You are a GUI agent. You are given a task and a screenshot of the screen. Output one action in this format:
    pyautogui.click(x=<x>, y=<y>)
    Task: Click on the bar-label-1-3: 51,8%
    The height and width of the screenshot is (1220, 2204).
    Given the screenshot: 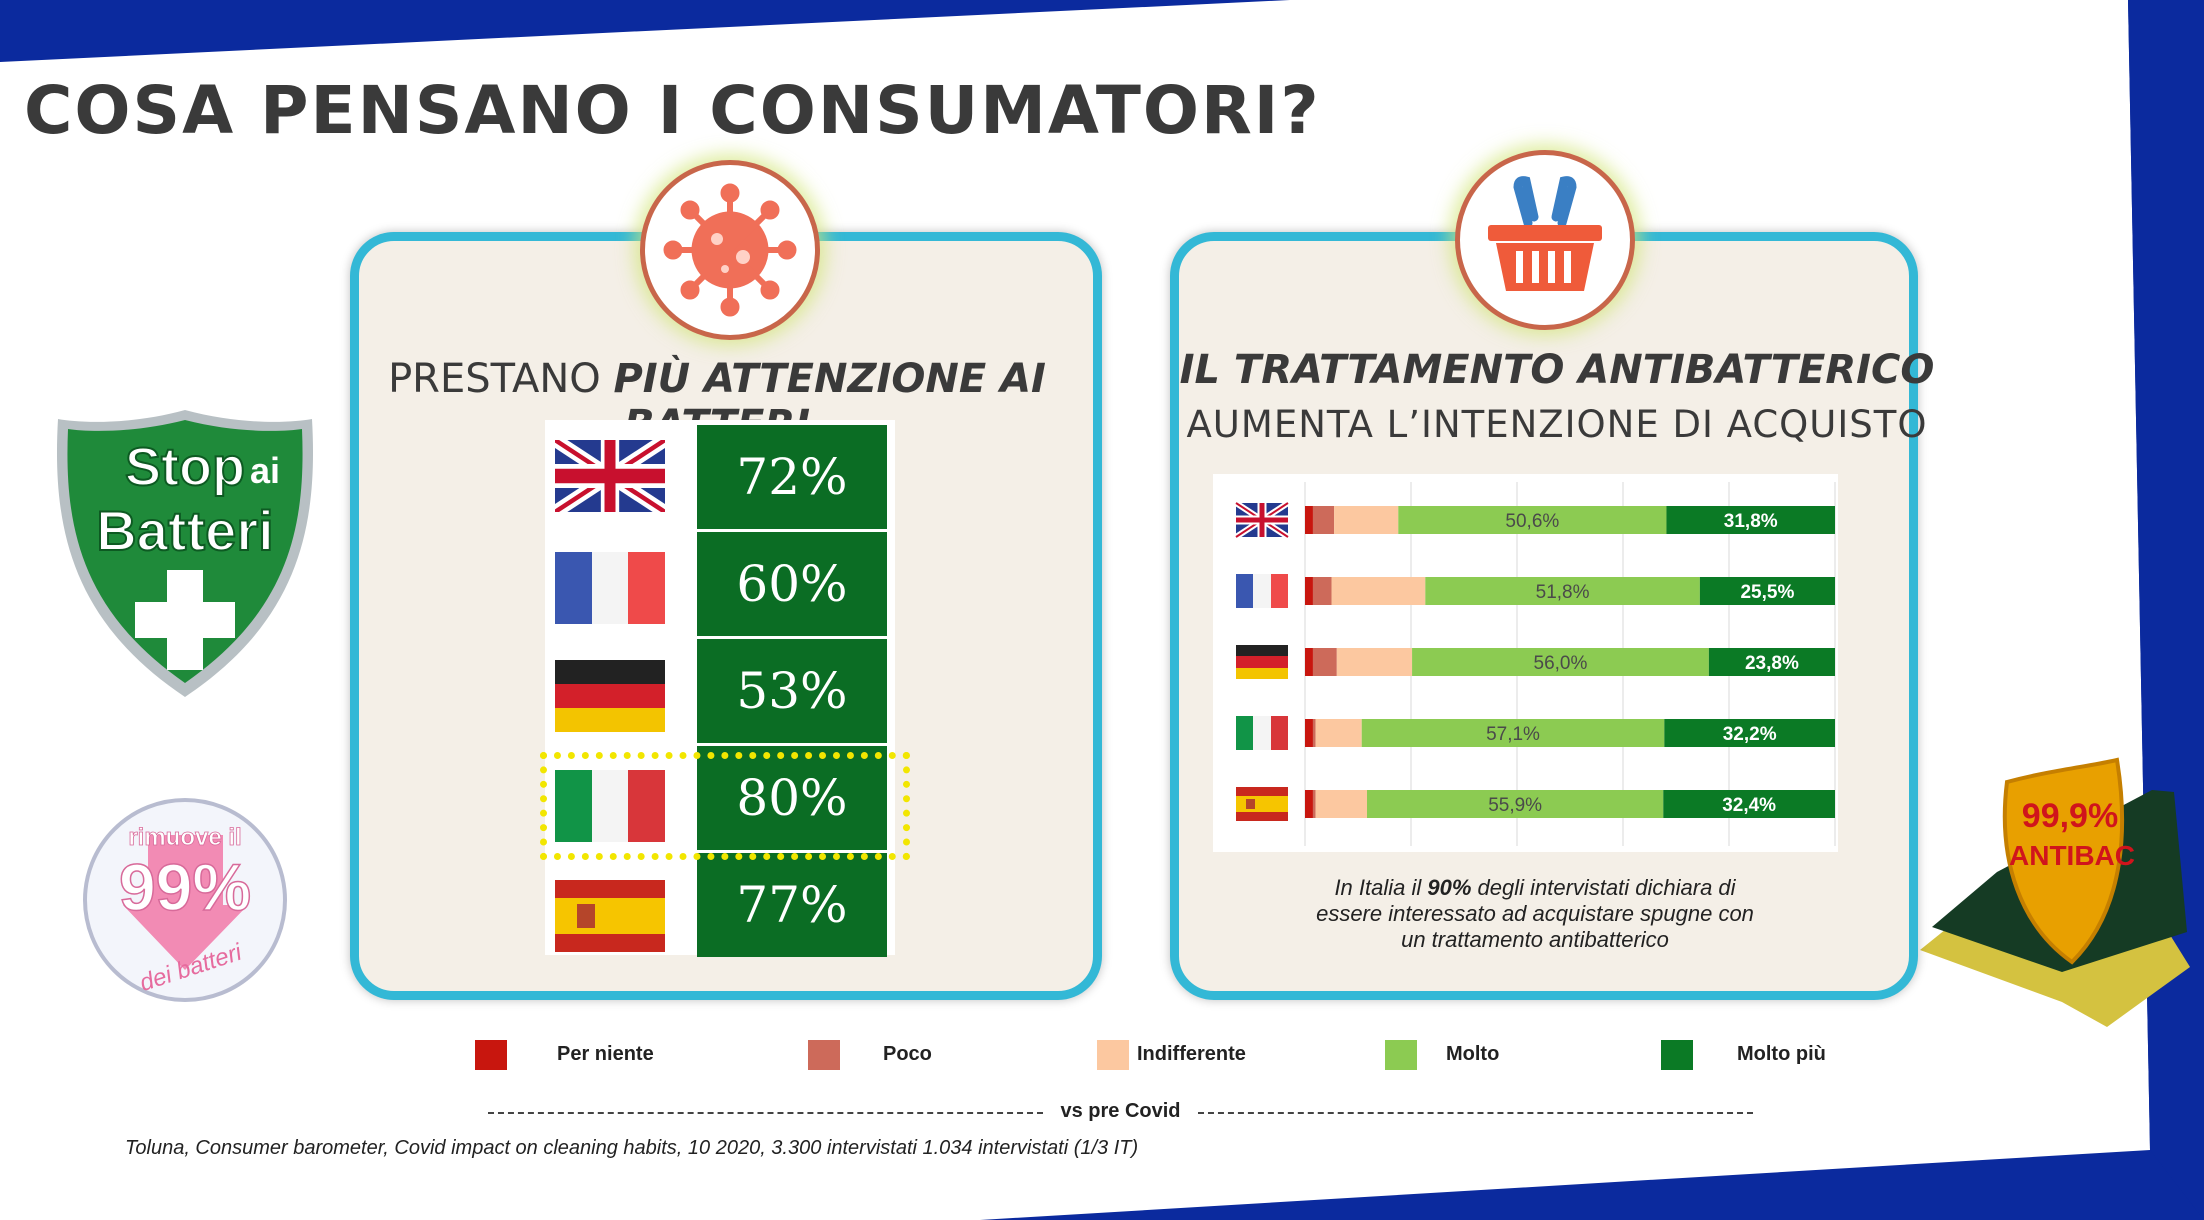 What is the action you would take?
    pyautogui.click(x=1563, y=592)
    